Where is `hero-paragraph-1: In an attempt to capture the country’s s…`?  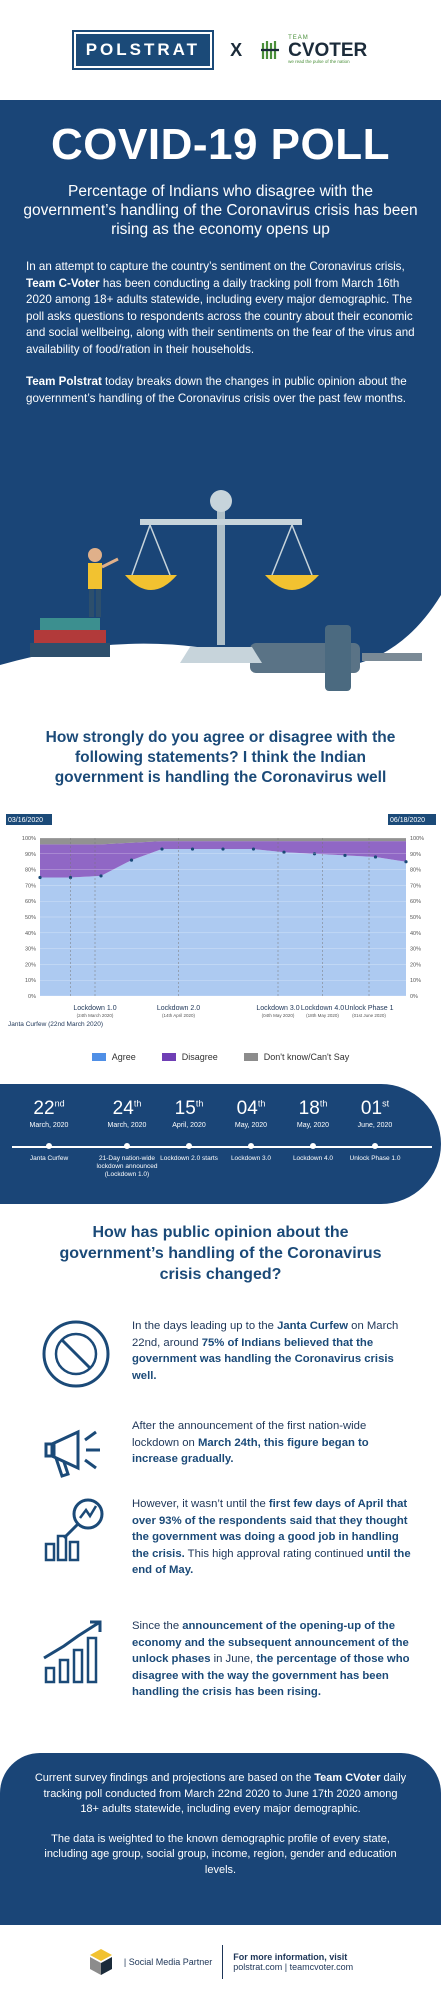
hero-paragraph-1: In an attempt to capture the country’s s… is located at coordinates (220, 308).